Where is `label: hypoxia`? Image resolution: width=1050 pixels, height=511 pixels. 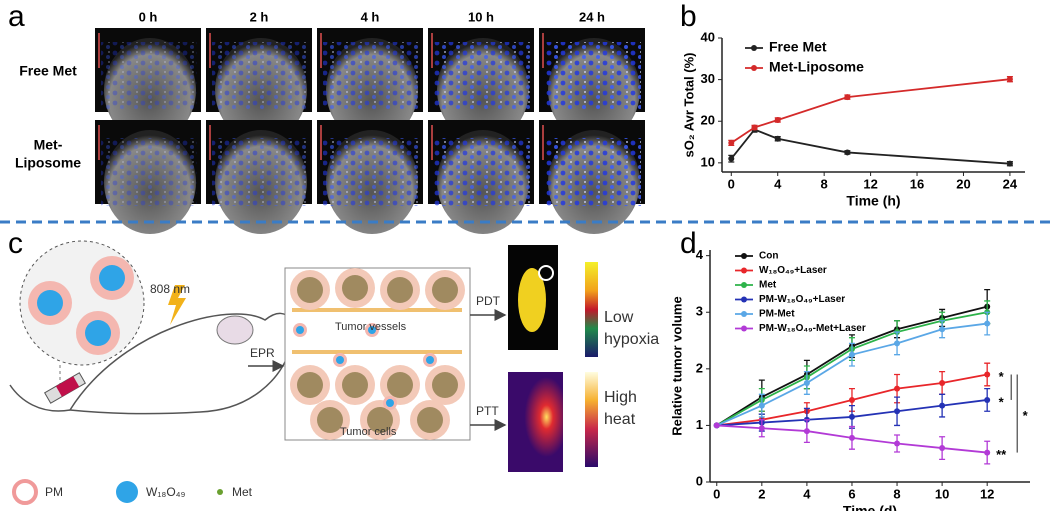 label: hypoxia is located at coordinates (631, 339).